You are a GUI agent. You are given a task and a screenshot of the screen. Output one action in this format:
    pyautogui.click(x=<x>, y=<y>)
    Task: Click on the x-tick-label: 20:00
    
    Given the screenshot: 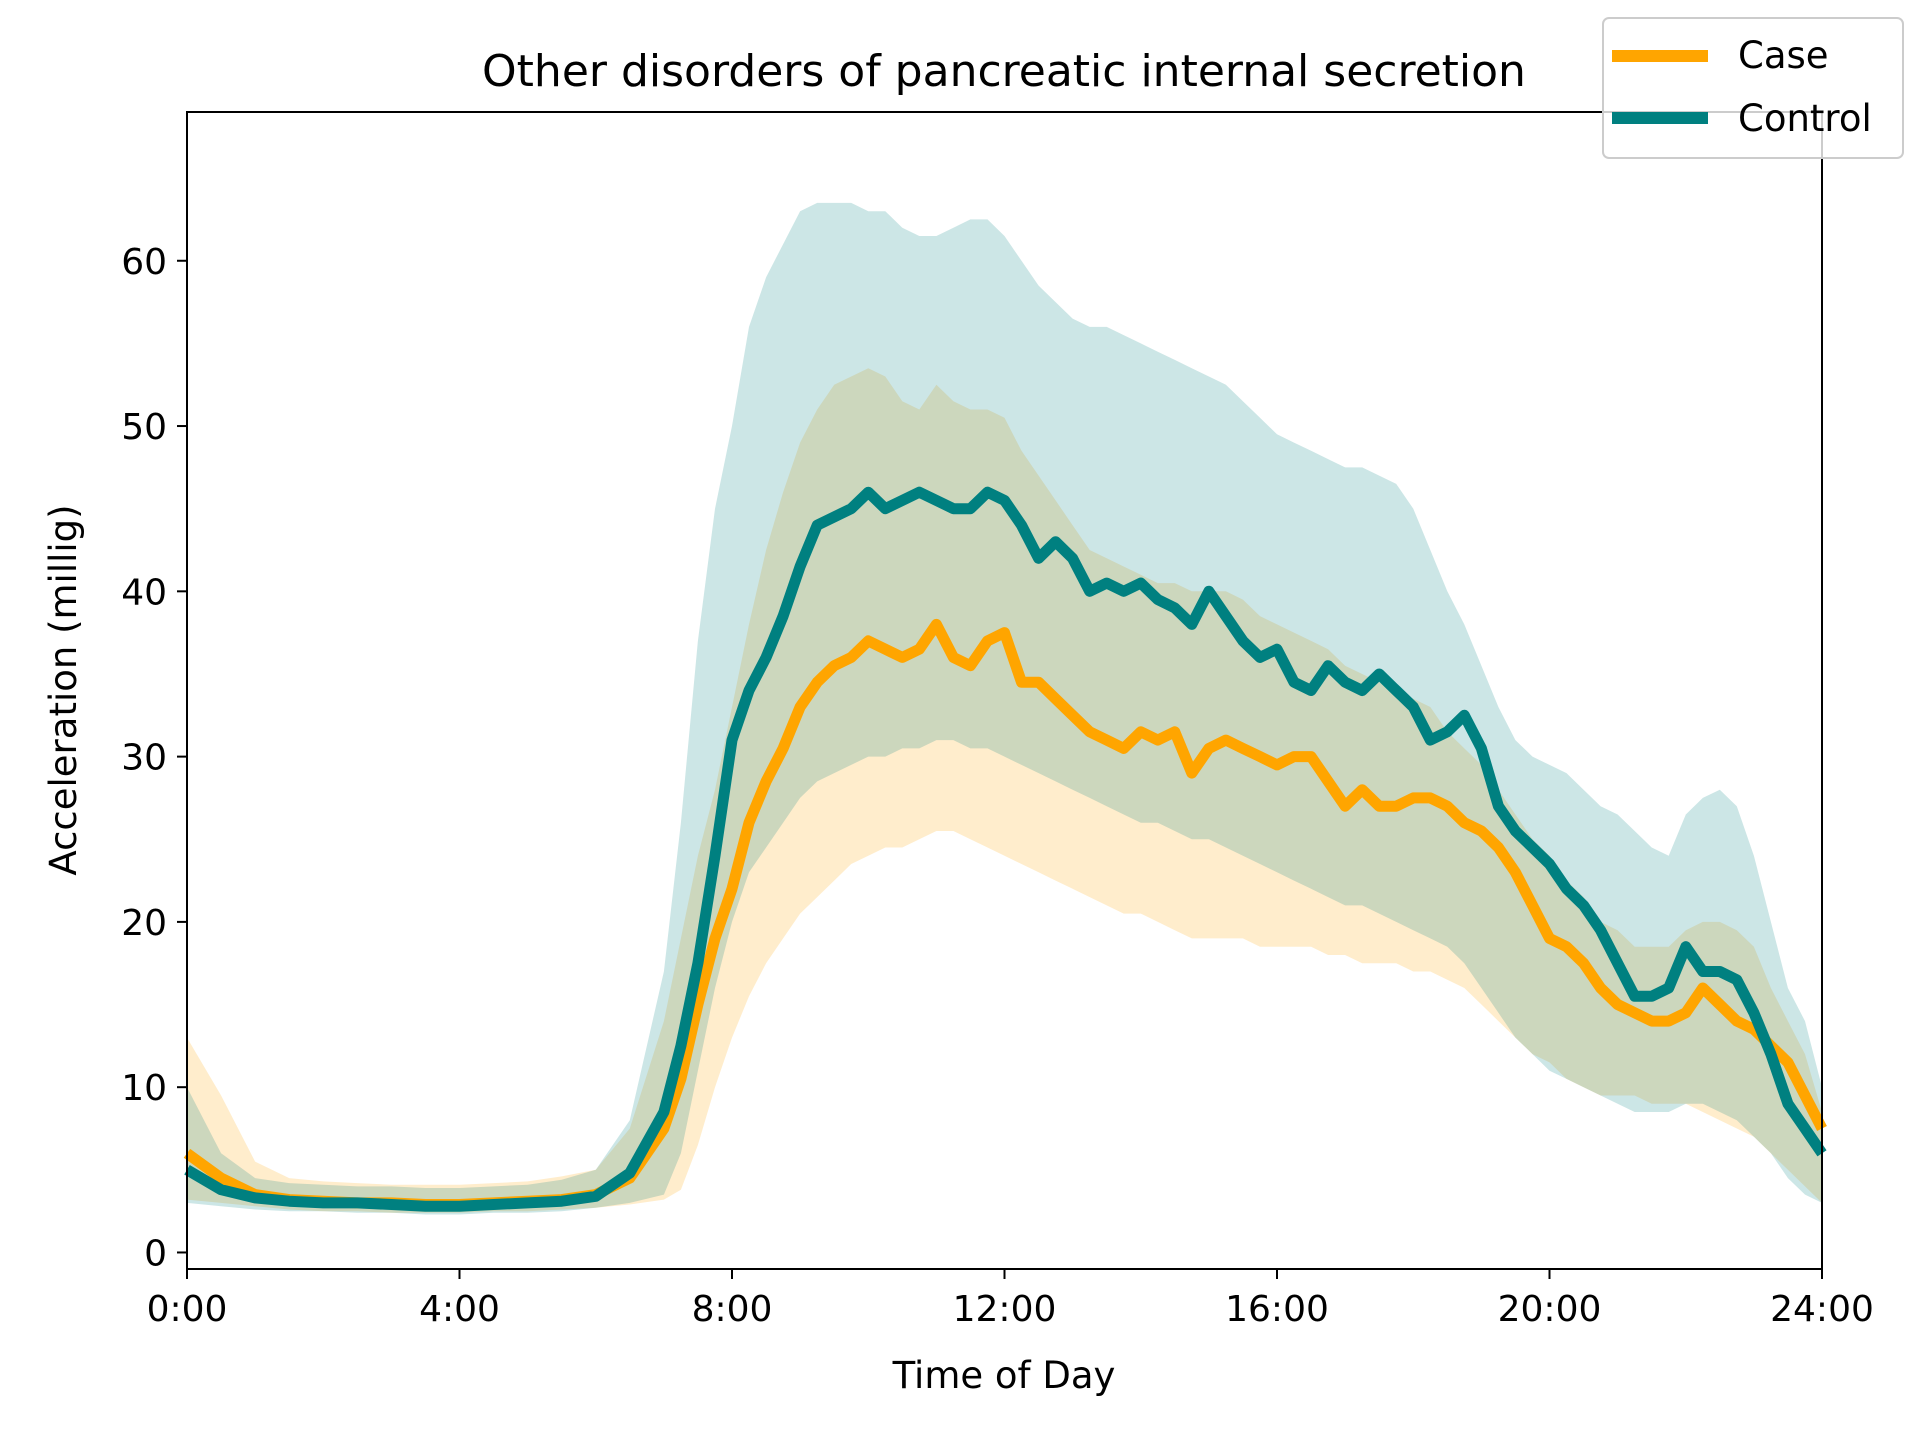 What is the action you would take?
    pyautogui.click(x=1550, y=1309)
    